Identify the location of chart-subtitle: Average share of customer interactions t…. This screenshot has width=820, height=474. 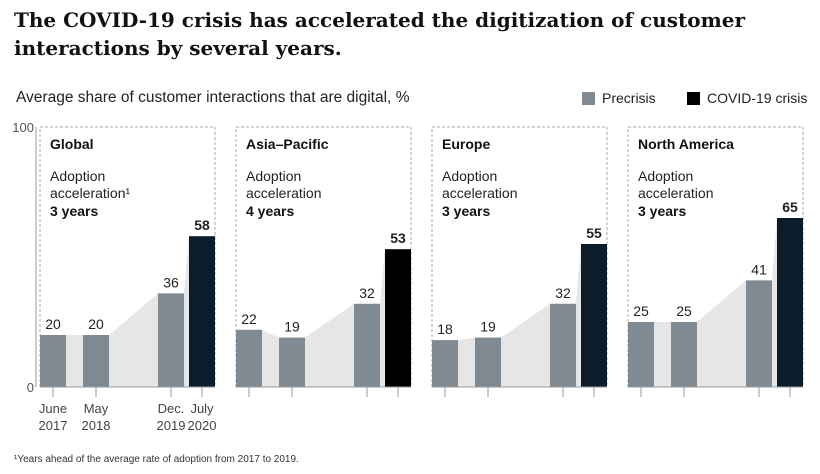
(212, 98).